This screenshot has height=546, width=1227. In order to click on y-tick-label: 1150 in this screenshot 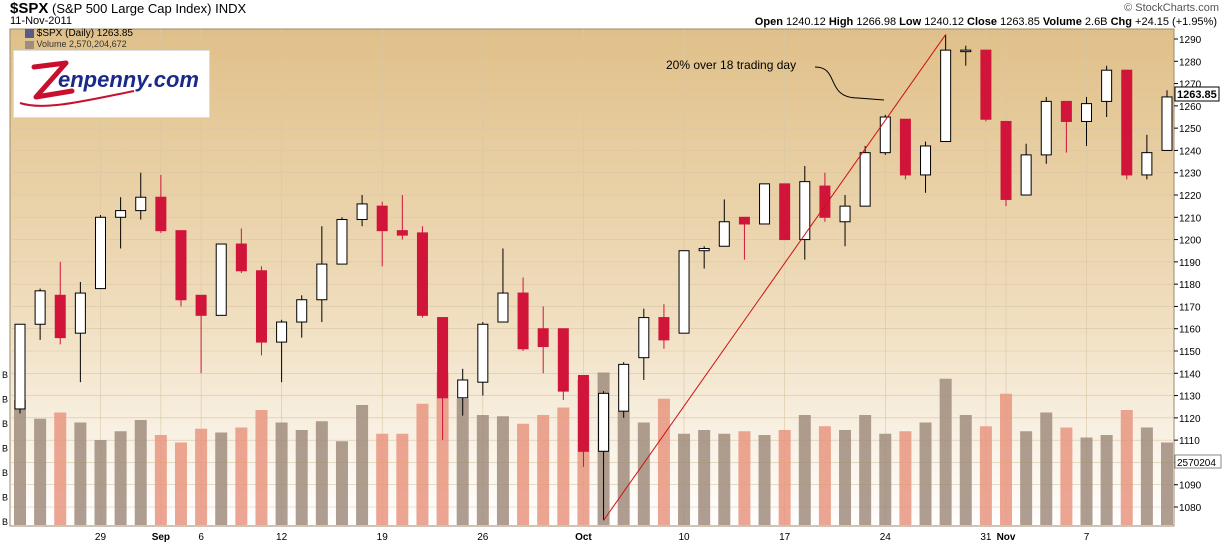, I will do `click(1190, 352)`.